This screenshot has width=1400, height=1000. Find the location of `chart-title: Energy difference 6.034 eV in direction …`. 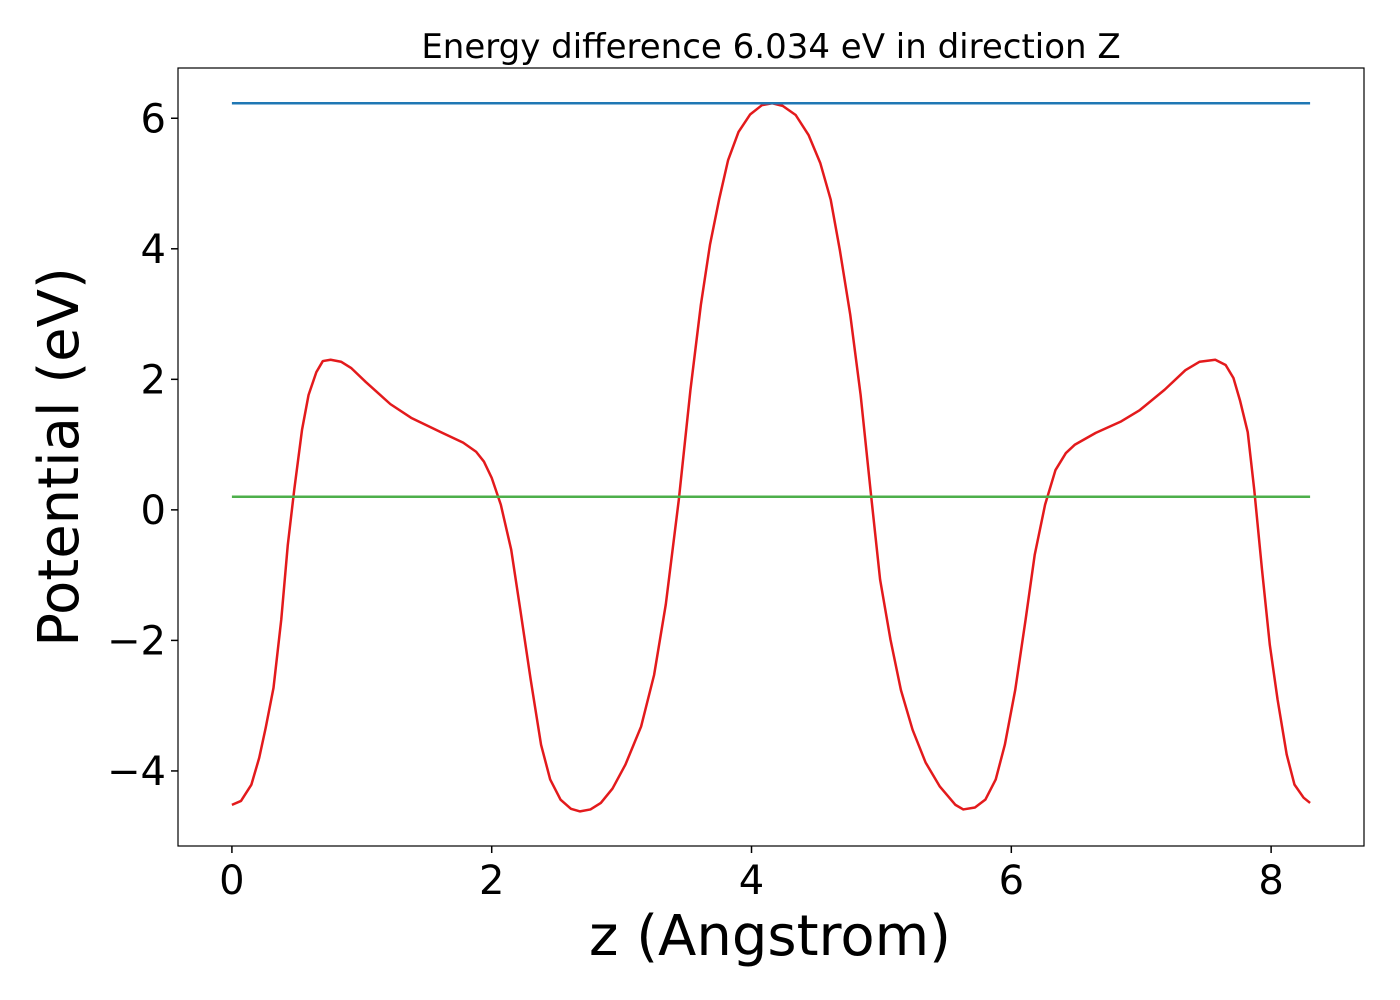

chart-title: Energy difference 6.034 eV in direction … is located at coordinates (770, 47).